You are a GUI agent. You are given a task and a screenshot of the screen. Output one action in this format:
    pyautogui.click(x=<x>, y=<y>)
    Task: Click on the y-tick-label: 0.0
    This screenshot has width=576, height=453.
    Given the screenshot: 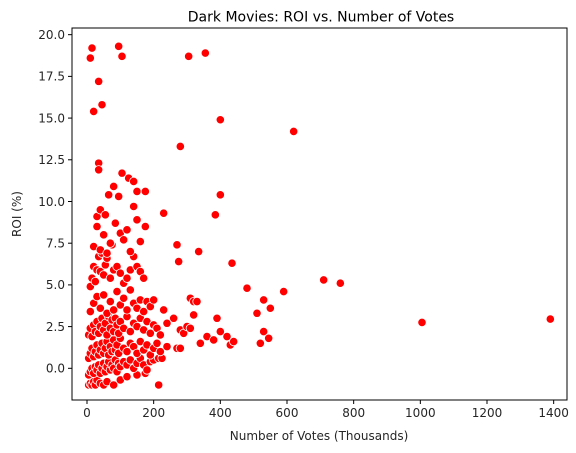 What is the action you would take?
    pyautogui.click(x=55, y=369)
    